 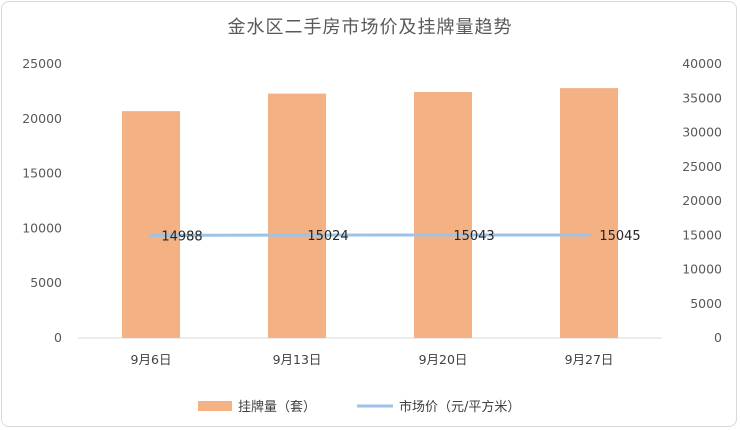 What do you see at coordinates (459, 407) in the screenshot?
I see `legend-line-label: 市场价（元/平方米）` at bounding box center [459, 407].